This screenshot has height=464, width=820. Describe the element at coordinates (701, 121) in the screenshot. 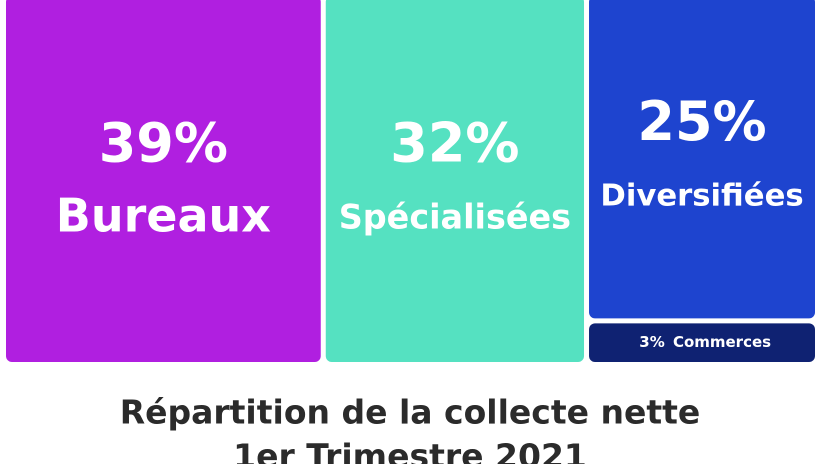

I see `value-label: 25%` at that location.